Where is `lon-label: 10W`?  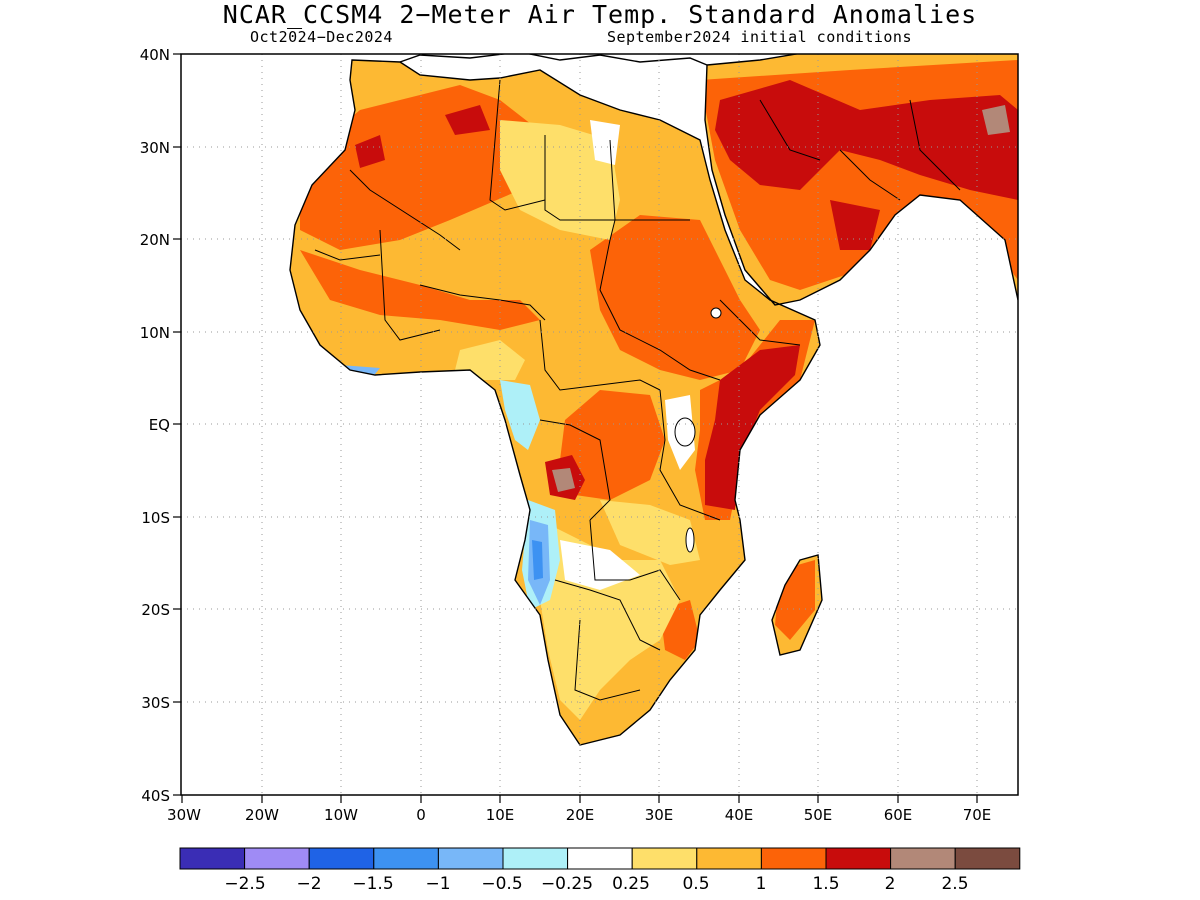
lon-label: 10W is located at coordinates (341, 815).